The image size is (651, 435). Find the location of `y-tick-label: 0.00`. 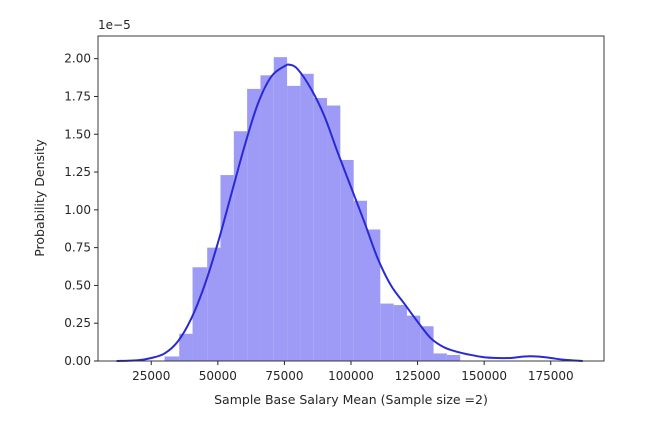

y-tick-label: 0.00 is located at coordinates (77, 361).